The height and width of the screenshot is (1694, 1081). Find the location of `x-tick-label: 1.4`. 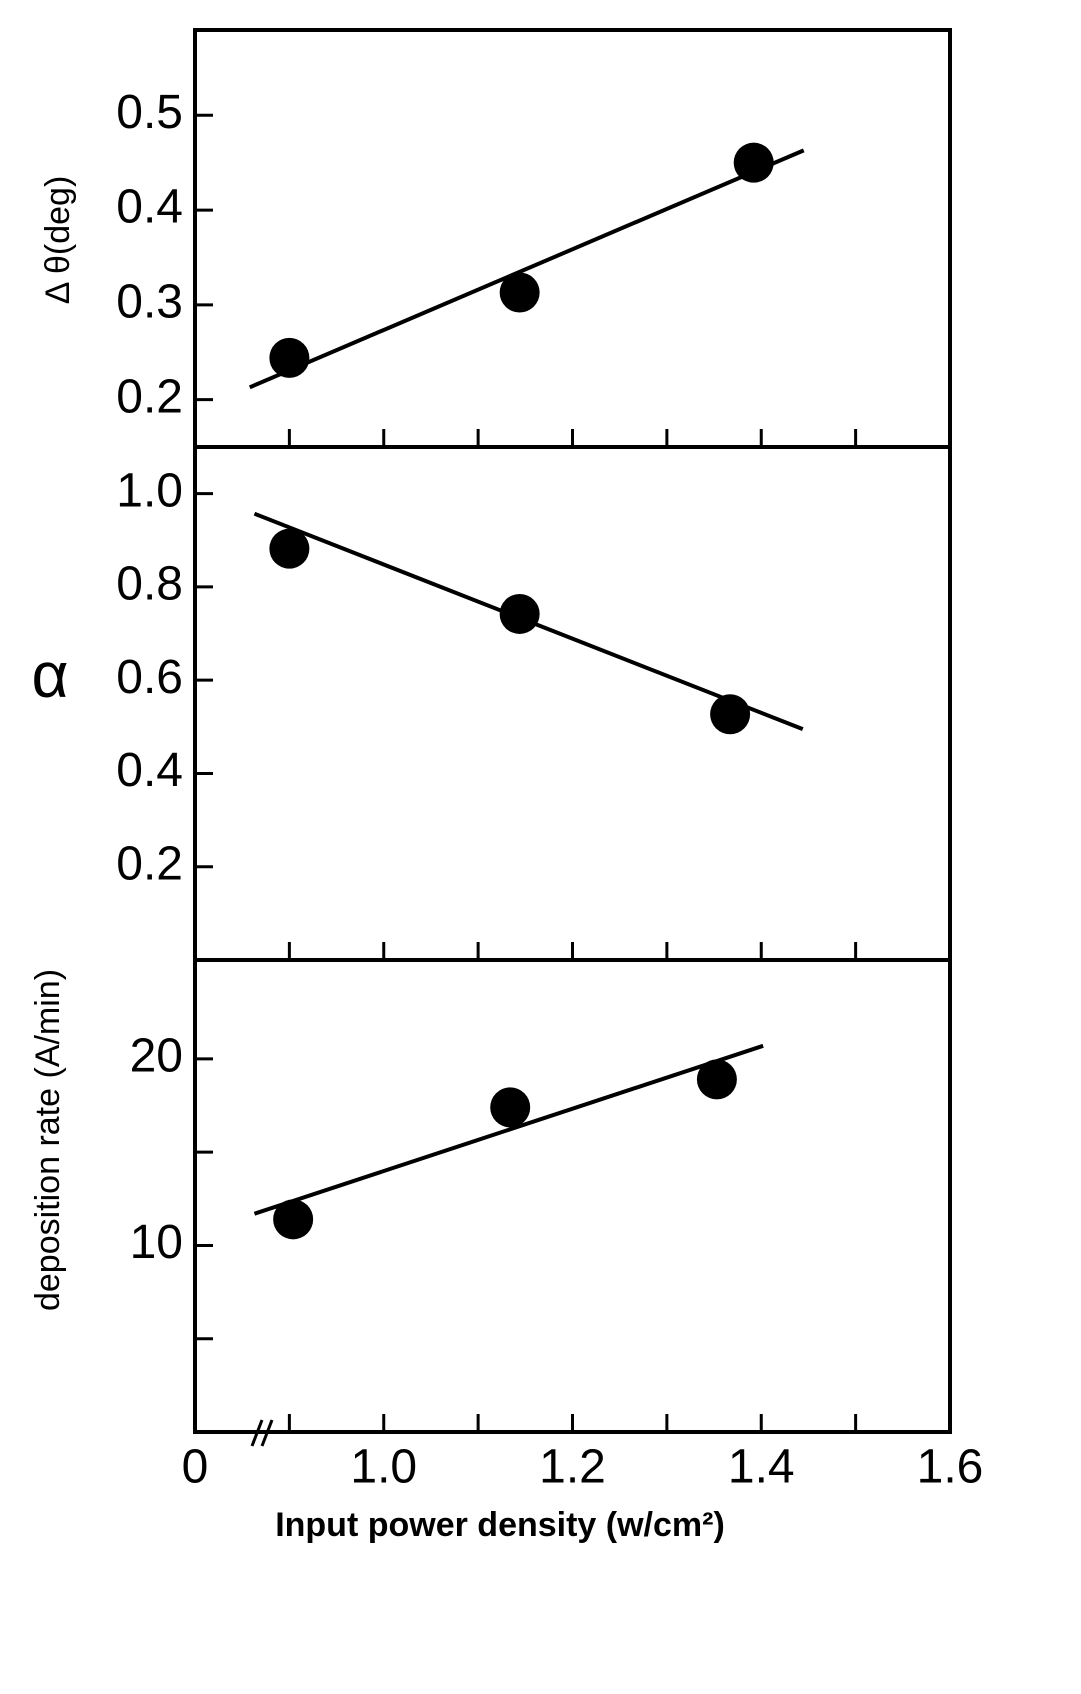

x-tick-label: 1.4 is located at coordinates (761, 1467).